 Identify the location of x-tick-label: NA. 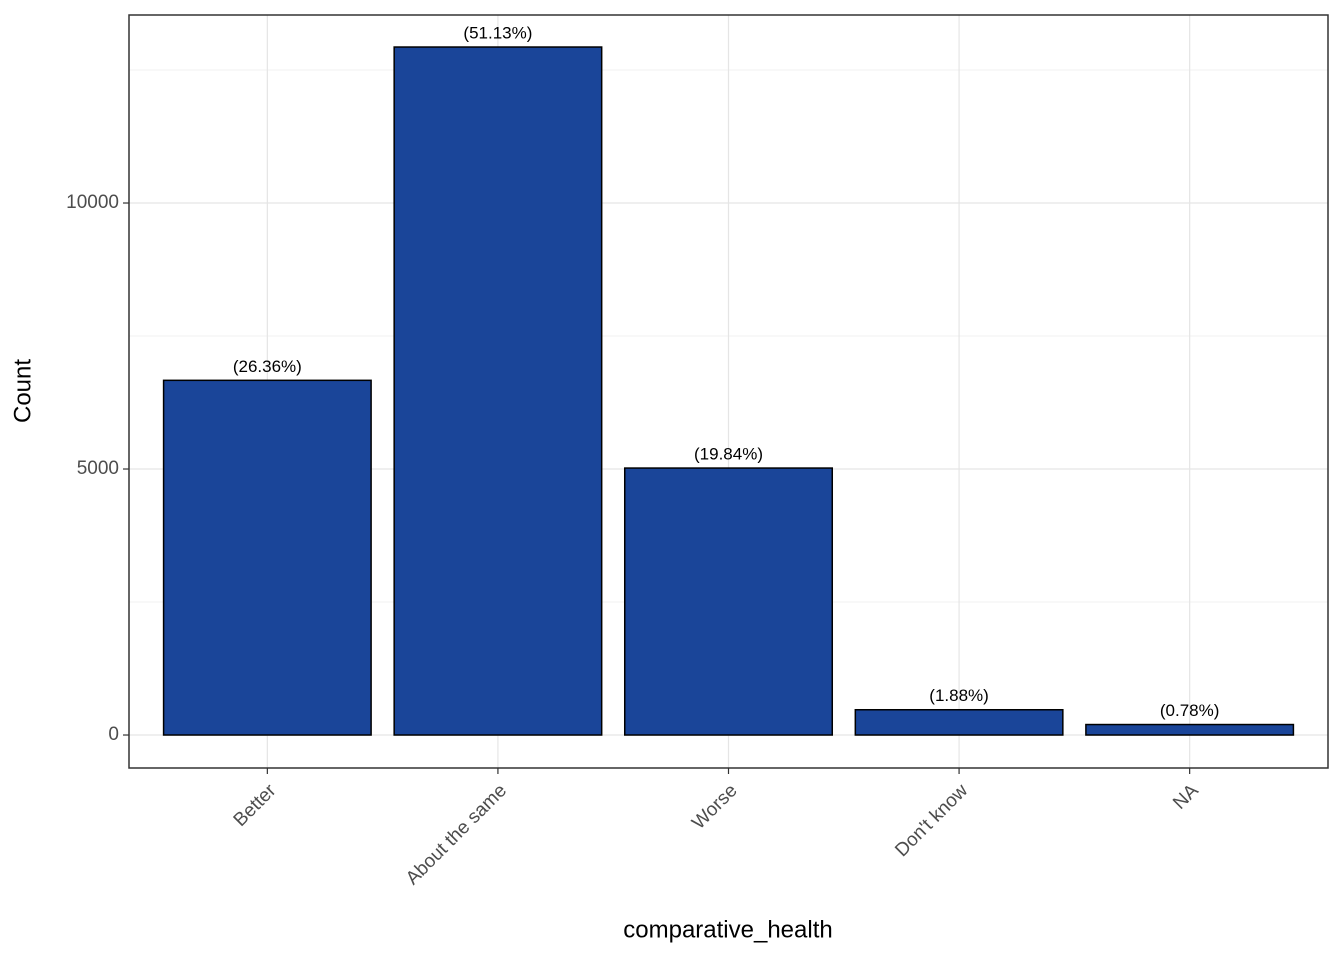
(1186, 797).